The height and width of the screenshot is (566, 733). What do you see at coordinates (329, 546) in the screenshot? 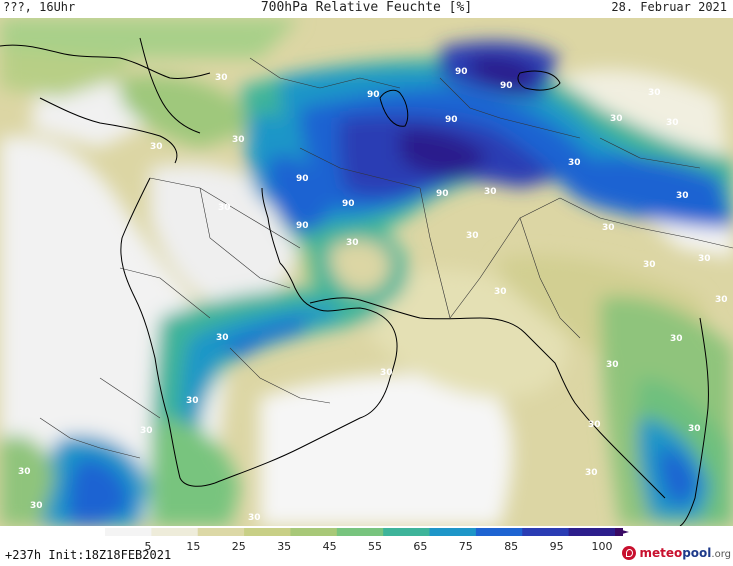
I see `colorbar-tick-label: 45` at bounding box center [329, 546].